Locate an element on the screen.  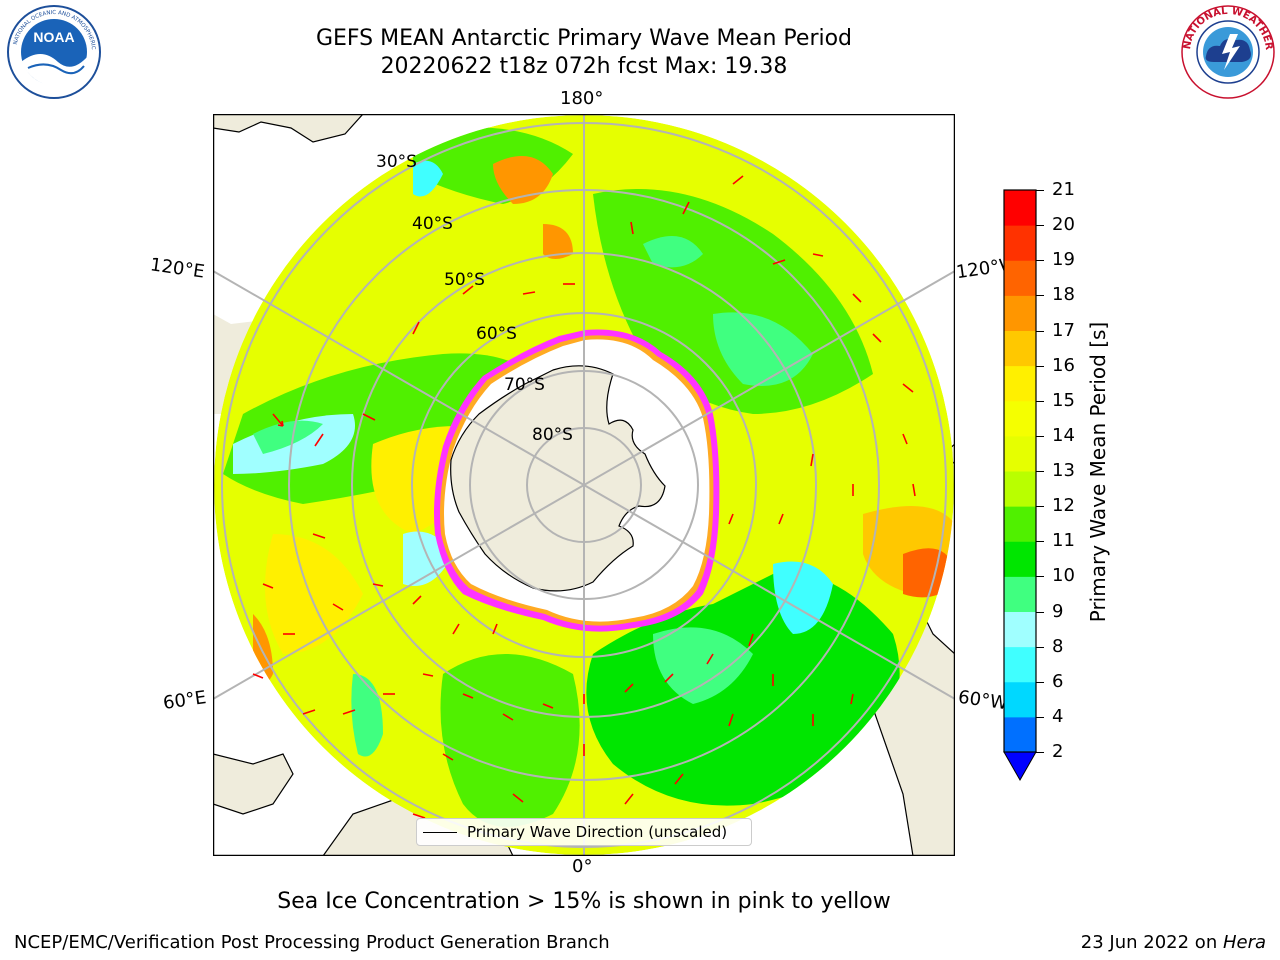
colorbar-tick-label: 16 is located at coordinates (1063, 365).